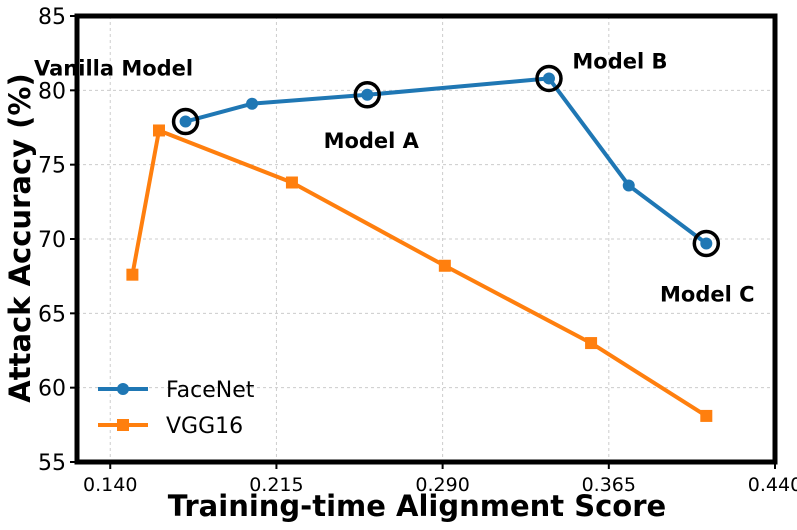 This screenshot has width=797, height=530. What do you see at coordinates (210, 390) in the screenshot?
I see `legend-label-facenet: FaceNet` at bounding box center [210, 390].